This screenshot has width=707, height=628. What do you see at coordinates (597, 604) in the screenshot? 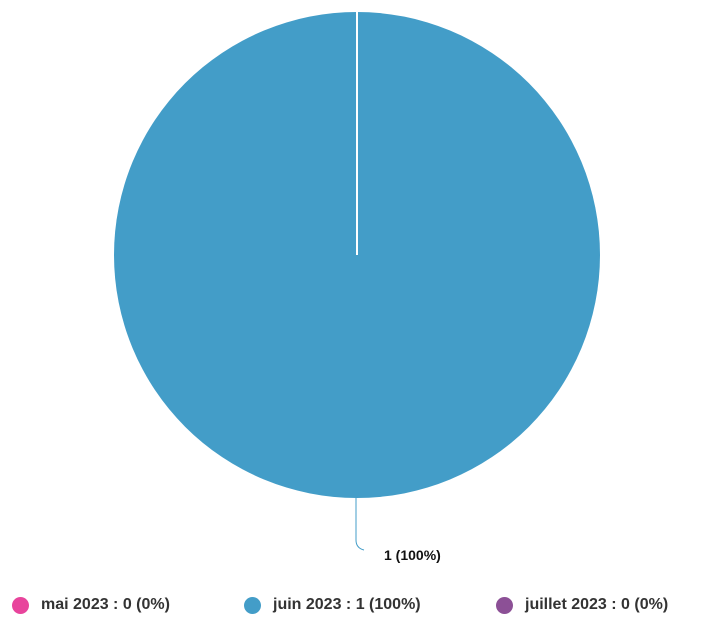
I see `legend-label: juillet 2023 : 0 (0%)` at bounding box center [597, 604].